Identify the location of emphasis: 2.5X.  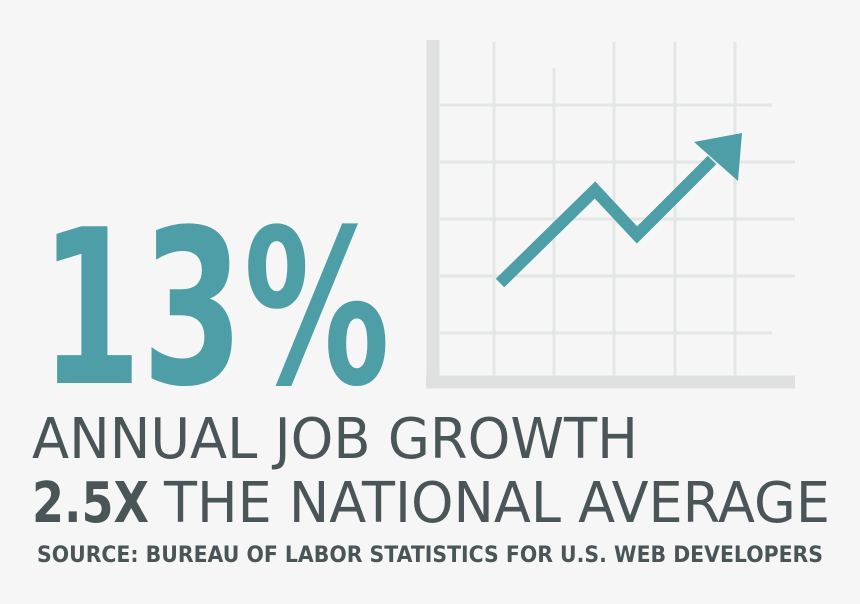
(90, 503).